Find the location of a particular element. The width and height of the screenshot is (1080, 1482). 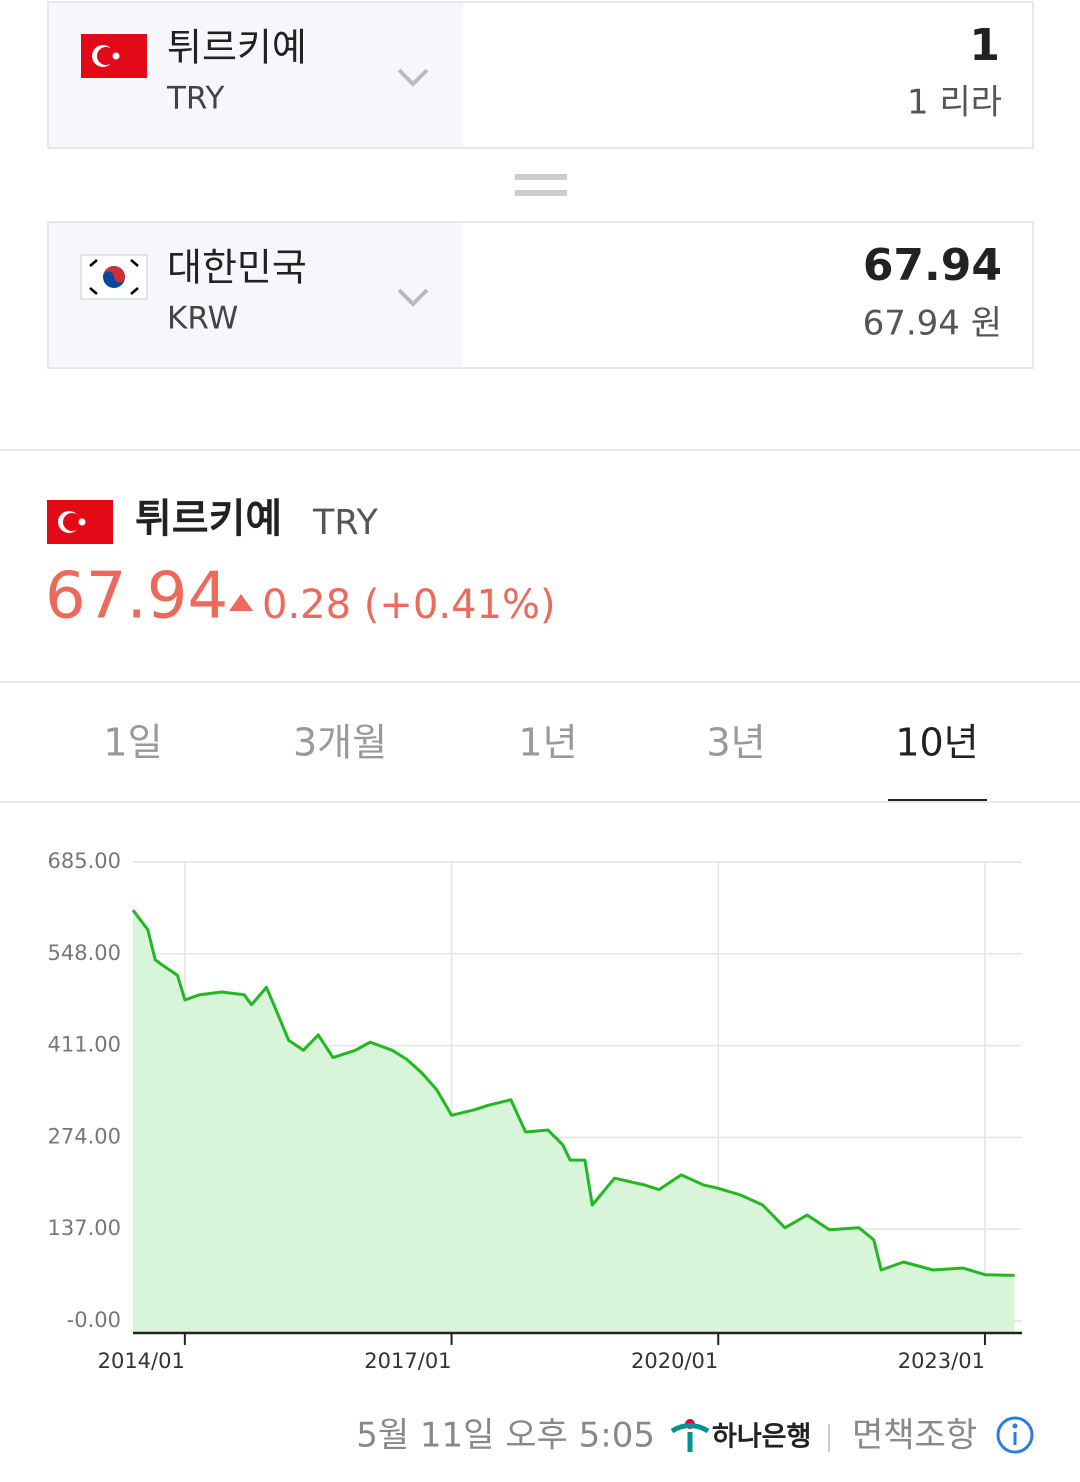

flag-kr is located at coordinates (114, 277).